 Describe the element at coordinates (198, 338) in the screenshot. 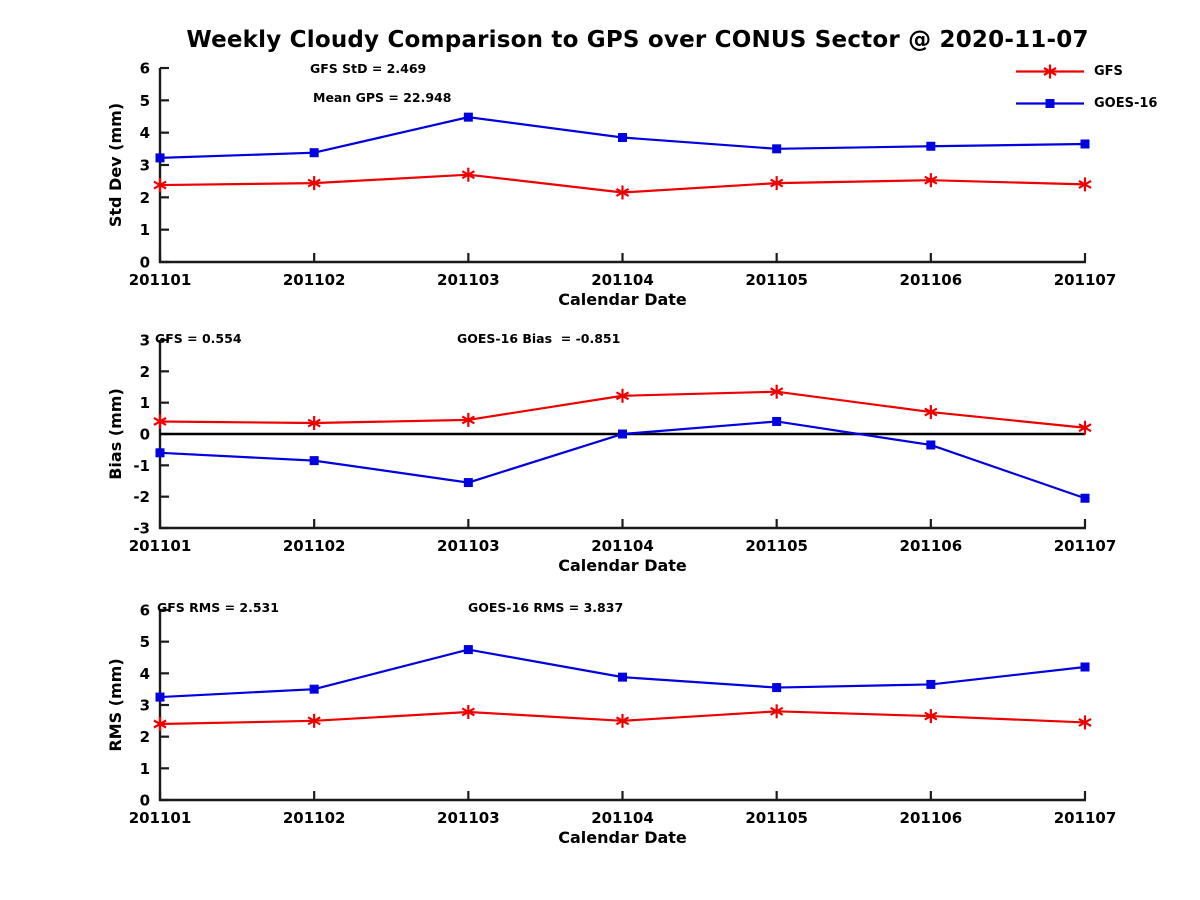

I see `bias-annotation-0: GFS = 0.554` at that location.